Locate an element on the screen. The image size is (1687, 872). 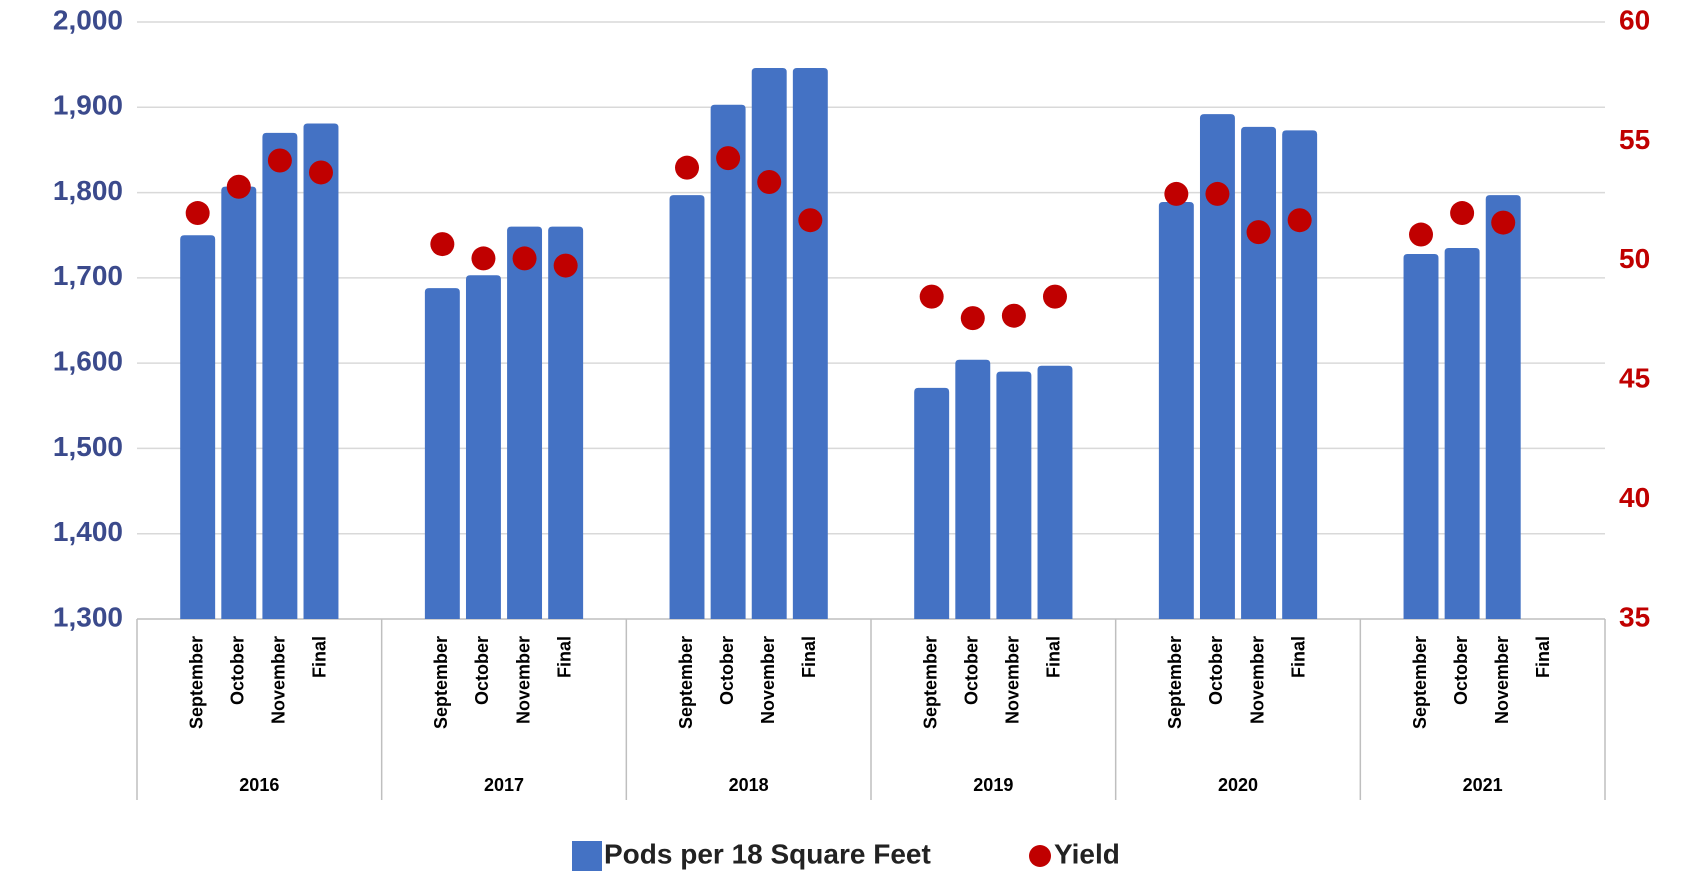
y-tick-label: 2,000 is located at coordinates (88, 19).